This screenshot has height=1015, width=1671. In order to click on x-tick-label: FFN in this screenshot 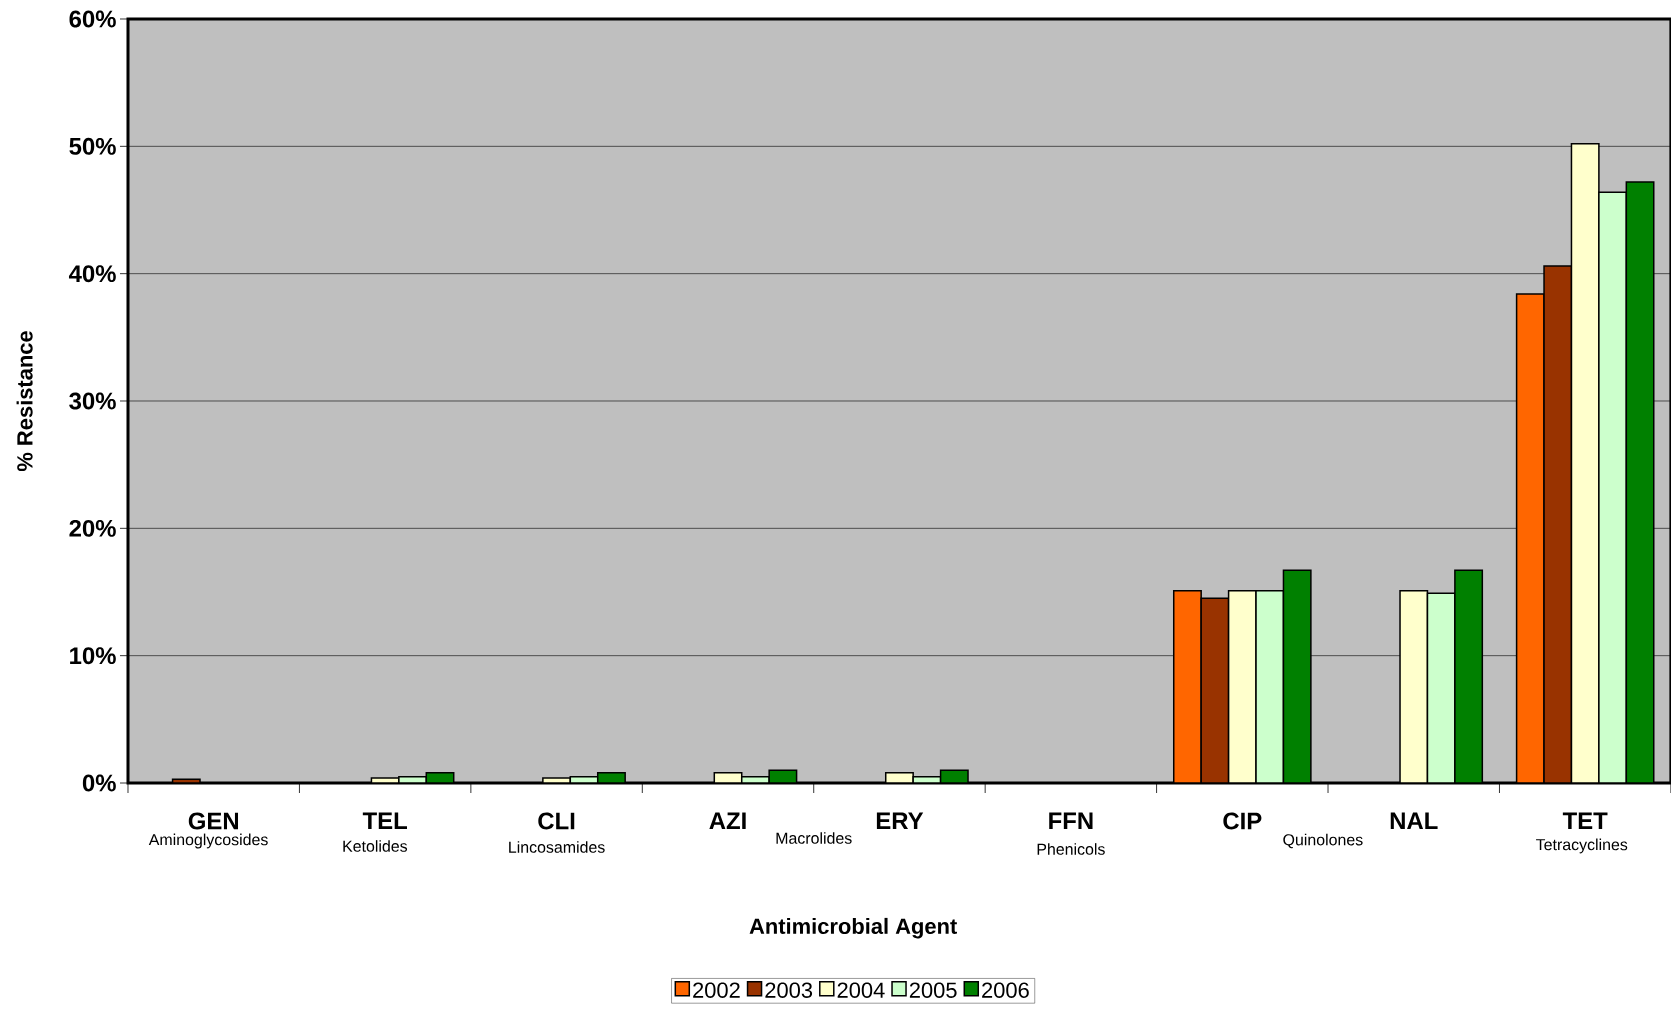, I will do `click(1071, 820)`.